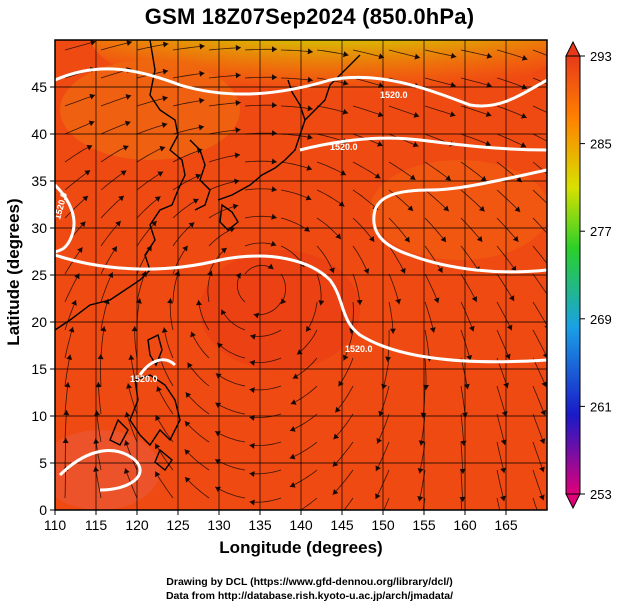 The width and height of the screenshot is (619, 605). I want to click on map-title: GSM 18Z07Sep2024 (850.0hPa), so click(309, 16).